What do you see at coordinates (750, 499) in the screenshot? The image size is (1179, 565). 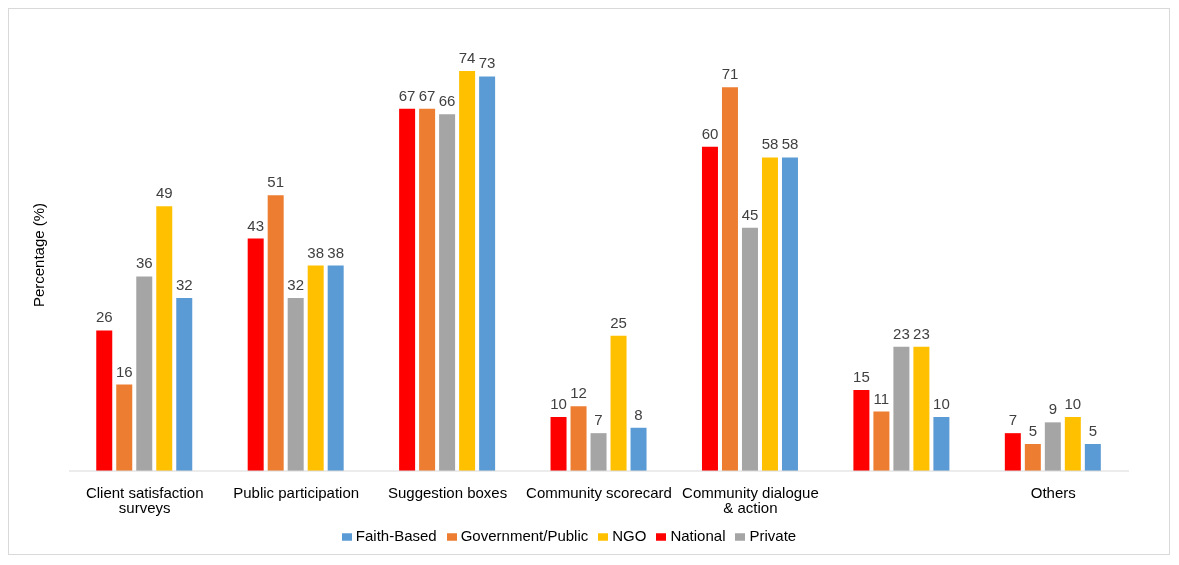 I see `x-tick-label: Community dialogue & action` at bounding box center [750, 499].